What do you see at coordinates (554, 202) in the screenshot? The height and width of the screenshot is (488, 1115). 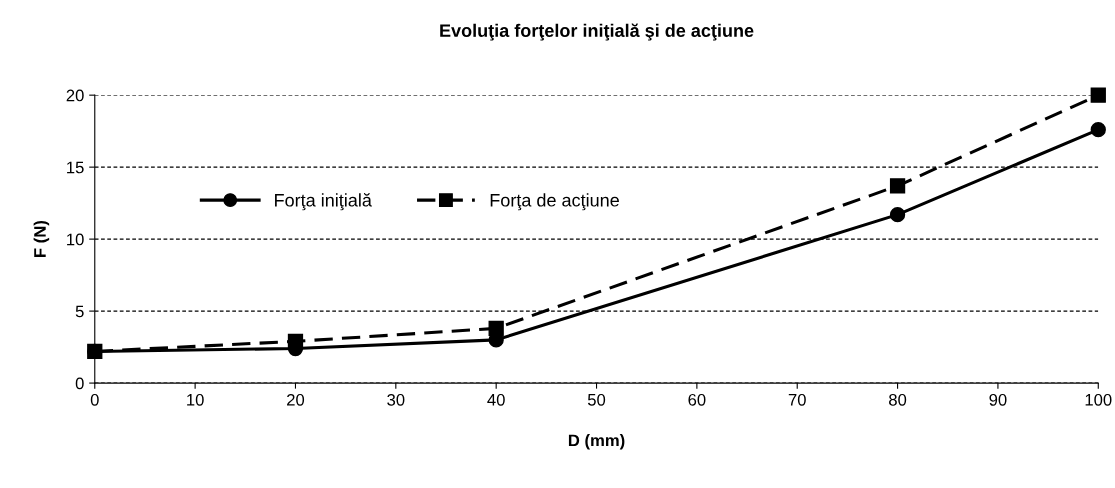 I see `legend-label: Forţa de acţiune` at bounding box center [554, 202].